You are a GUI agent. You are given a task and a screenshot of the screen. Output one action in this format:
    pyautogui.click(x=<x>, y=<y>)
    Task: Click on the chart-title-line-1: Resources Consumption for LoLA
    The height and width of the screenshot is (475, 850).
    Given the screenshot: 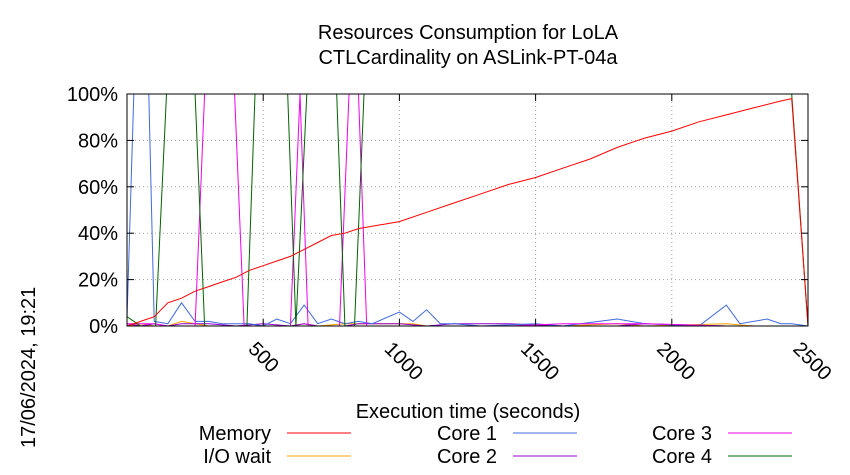 What is the action you would take?
    pyautogui.click(x=468, y=33)
    